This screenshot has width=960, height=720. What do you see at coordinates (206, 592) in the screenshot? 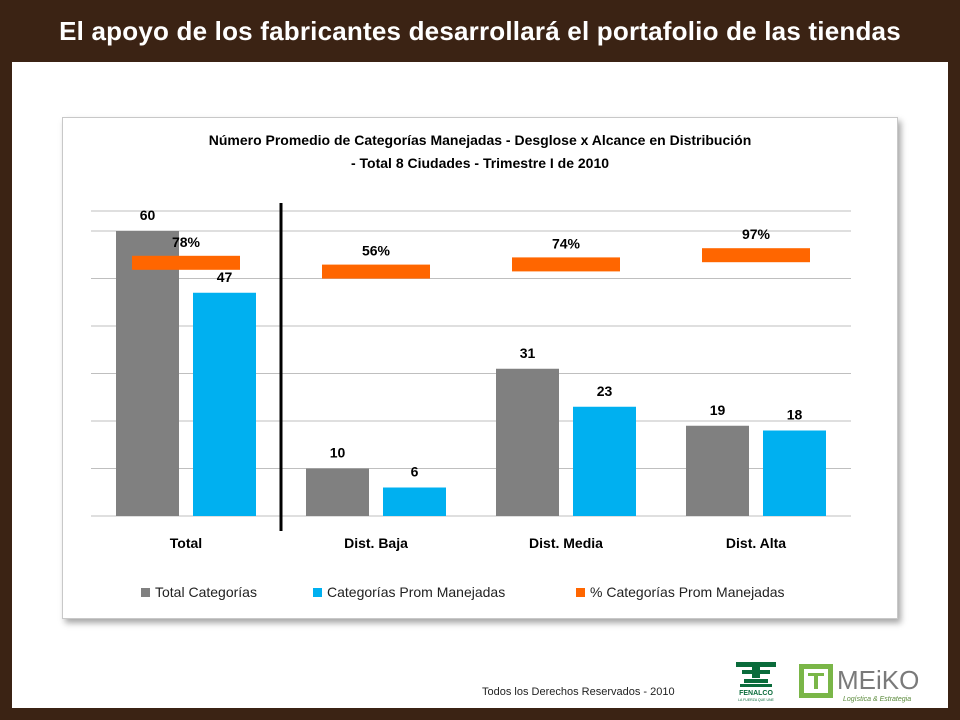
I see `legend-label: Total Categorías` at bounding box center [206, 592].